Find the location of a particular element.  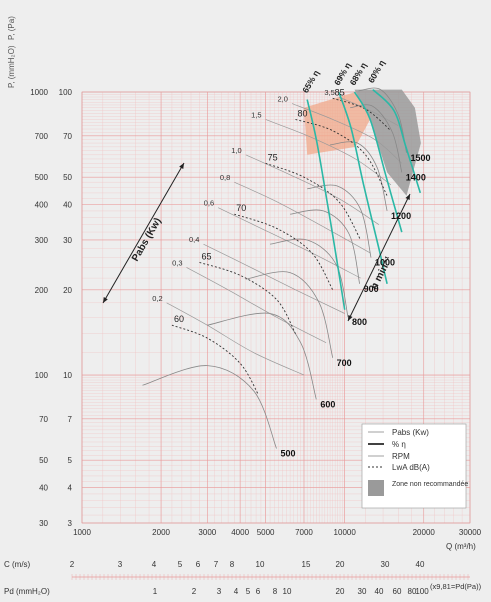

dynamic-tick-label: 20 is located at coordinates (340, 591).